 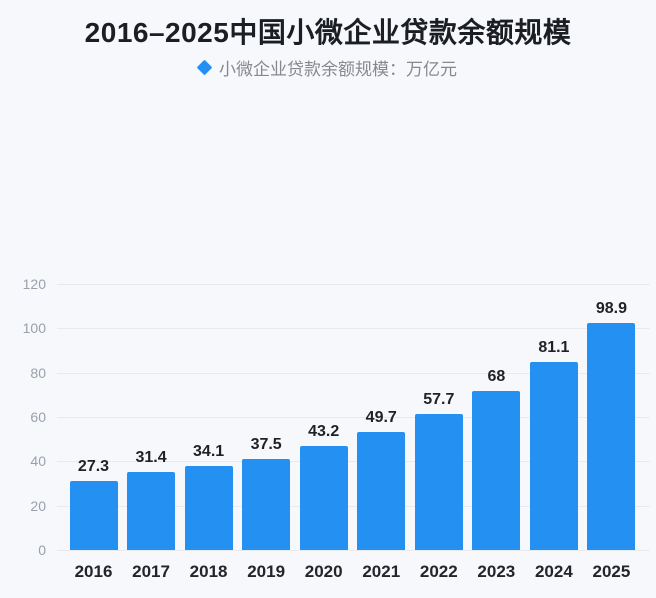 I want to click on x-axis-tick-label: 2023, so click(x=496, y=571).